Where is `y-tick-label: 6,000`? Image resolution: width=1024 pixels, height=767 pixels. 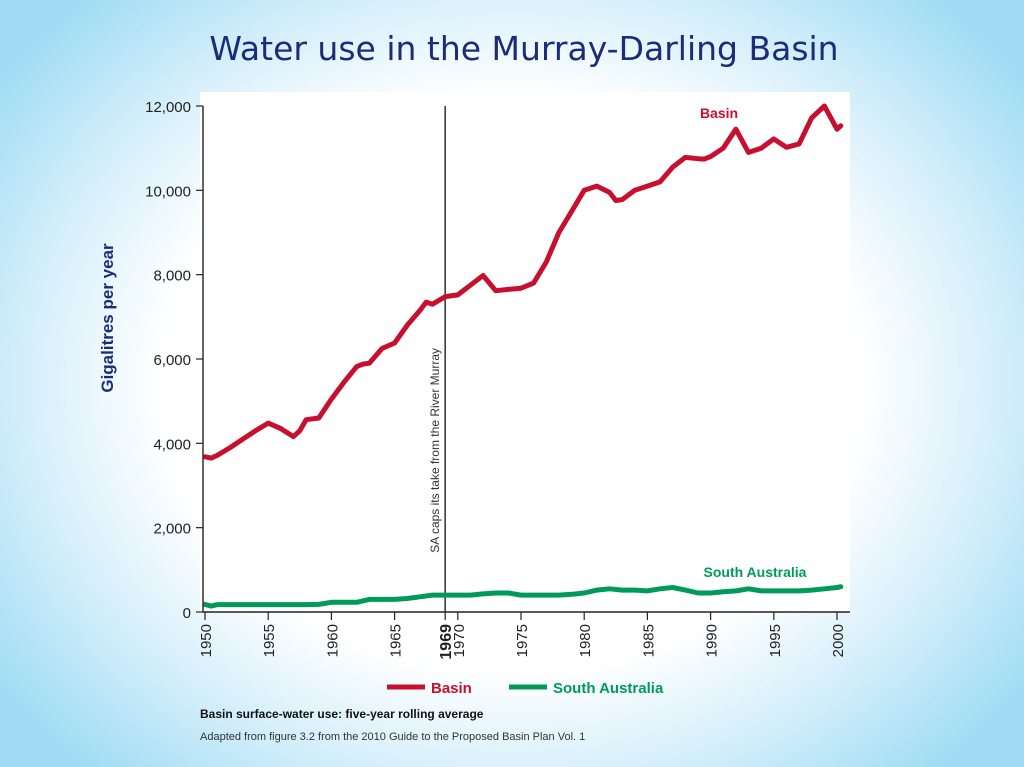 y-tick-label: 6,000 is located at coordinates (172, 360).